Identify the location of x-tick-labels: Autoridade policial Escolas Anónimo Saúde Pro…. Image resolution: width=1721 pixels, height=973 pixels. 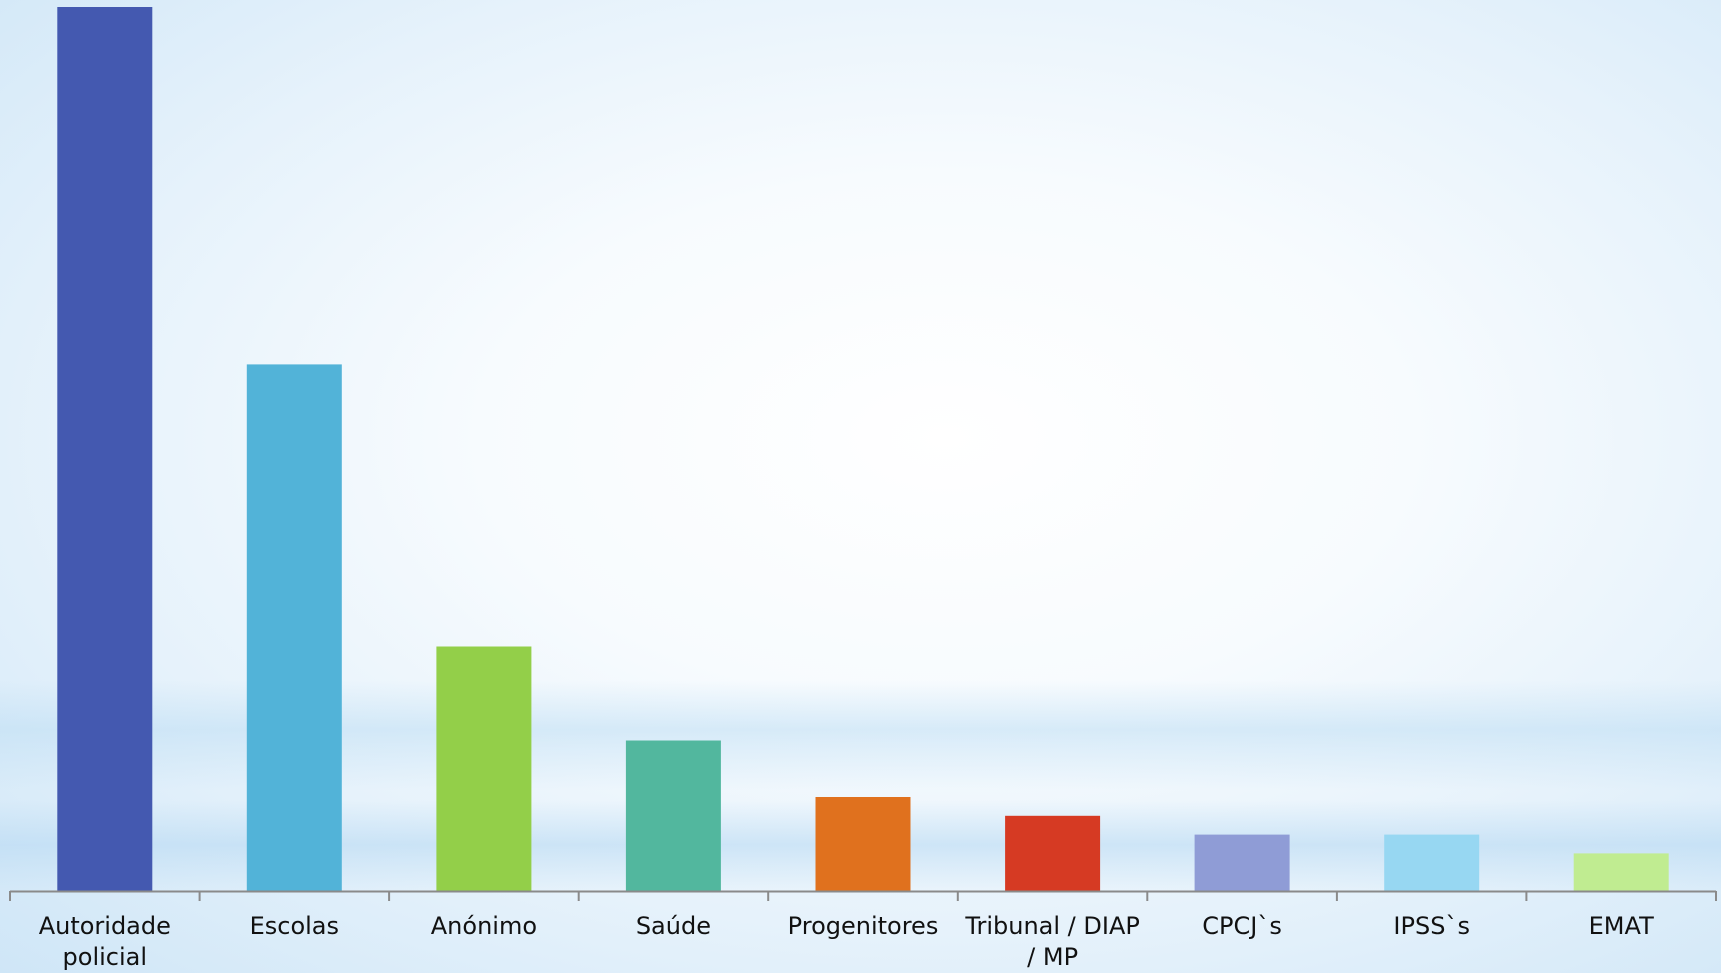
(846, 941).